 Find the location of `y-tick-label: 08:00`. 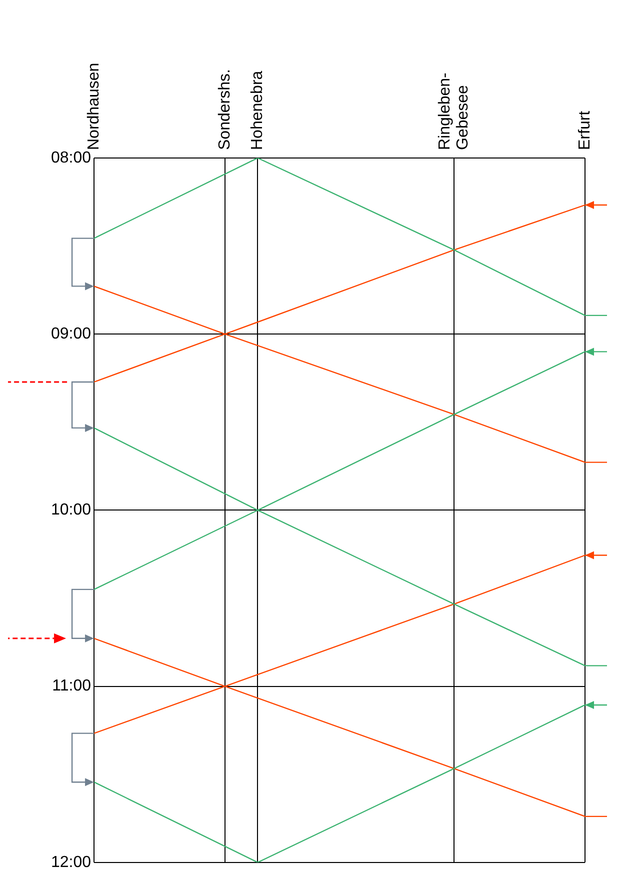

y-tick-label: 08:00 is located at coordinates (71, 157).